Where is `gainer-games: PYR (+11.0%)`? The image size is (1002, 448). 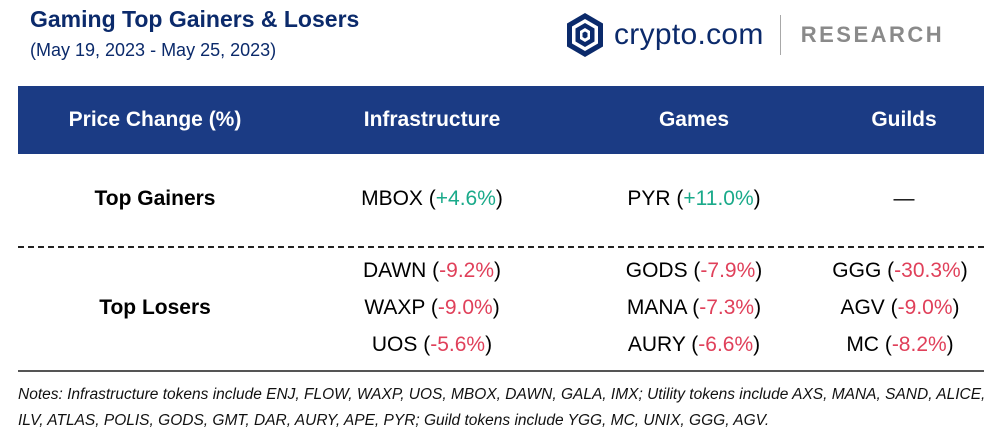
gainer-games: PYR (+11.0%) is located at coordinates (694, 198).